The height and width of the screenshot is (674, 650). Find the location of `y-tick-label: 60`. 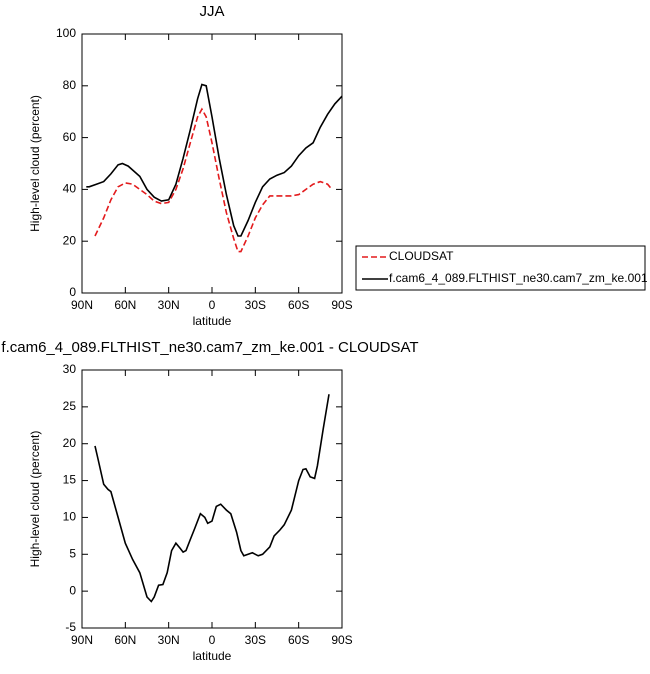

y-tick-label: 60 is located at coordinates (70, 137).